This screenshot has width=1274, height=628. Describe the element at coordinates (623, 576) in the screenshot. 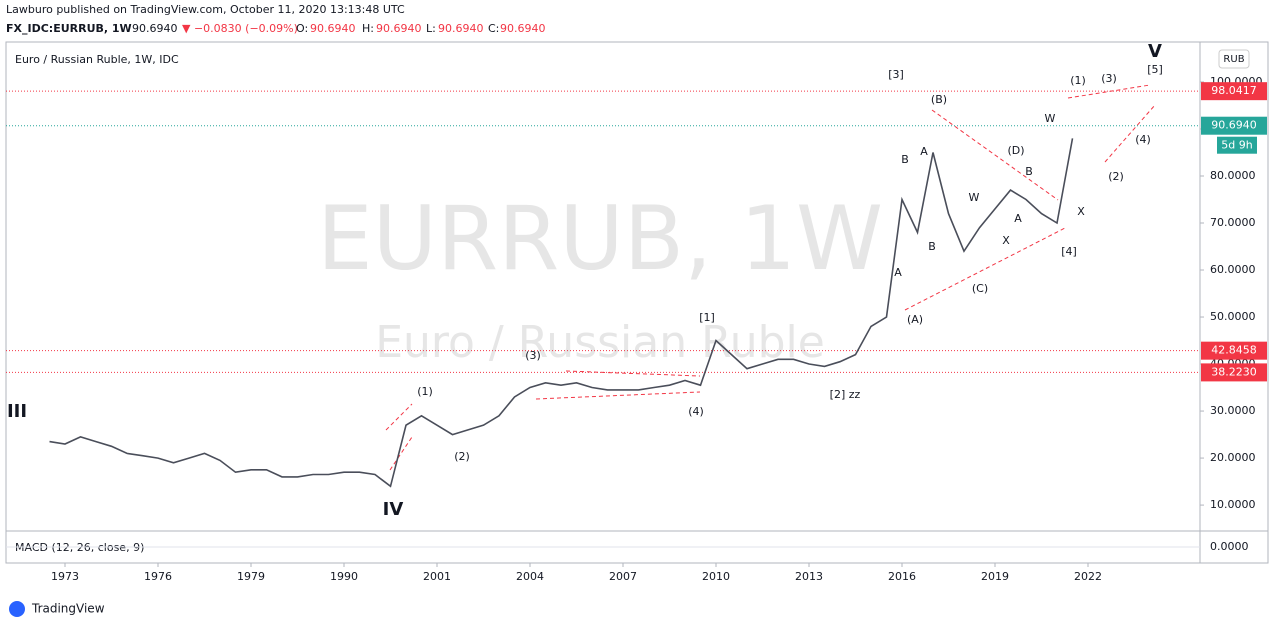

I see `x-tick-label: 2007` at that location.